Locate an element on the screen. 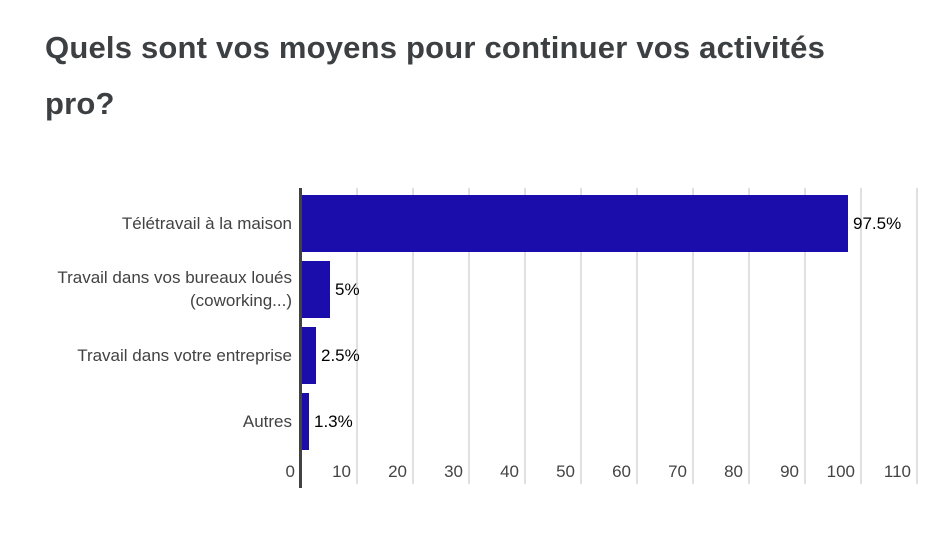 The height and width of the screenshot is (556, 930). x-tick-label: 70 is located at coordinates (677, 471).